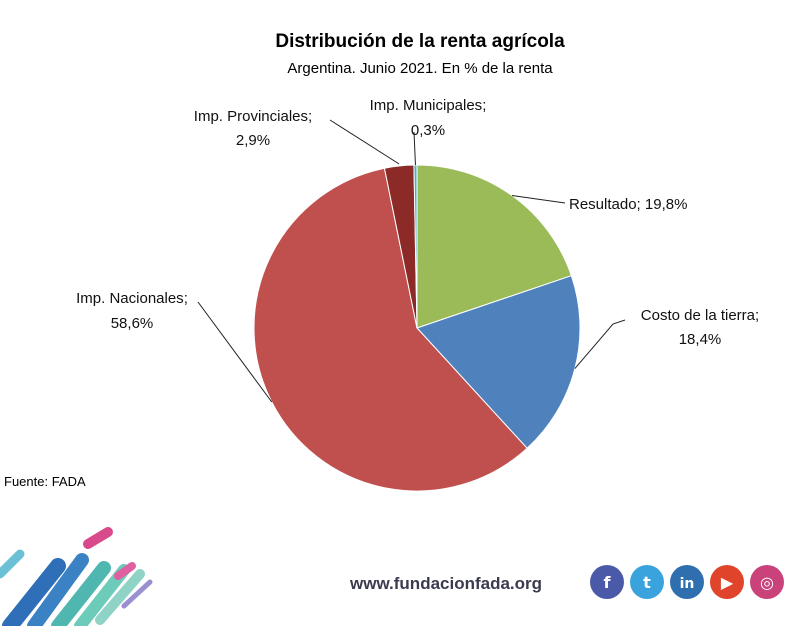 The image size is (800, 626). I want to click on slice-value-costo-tierra: 18,4%, so click(700, 339).